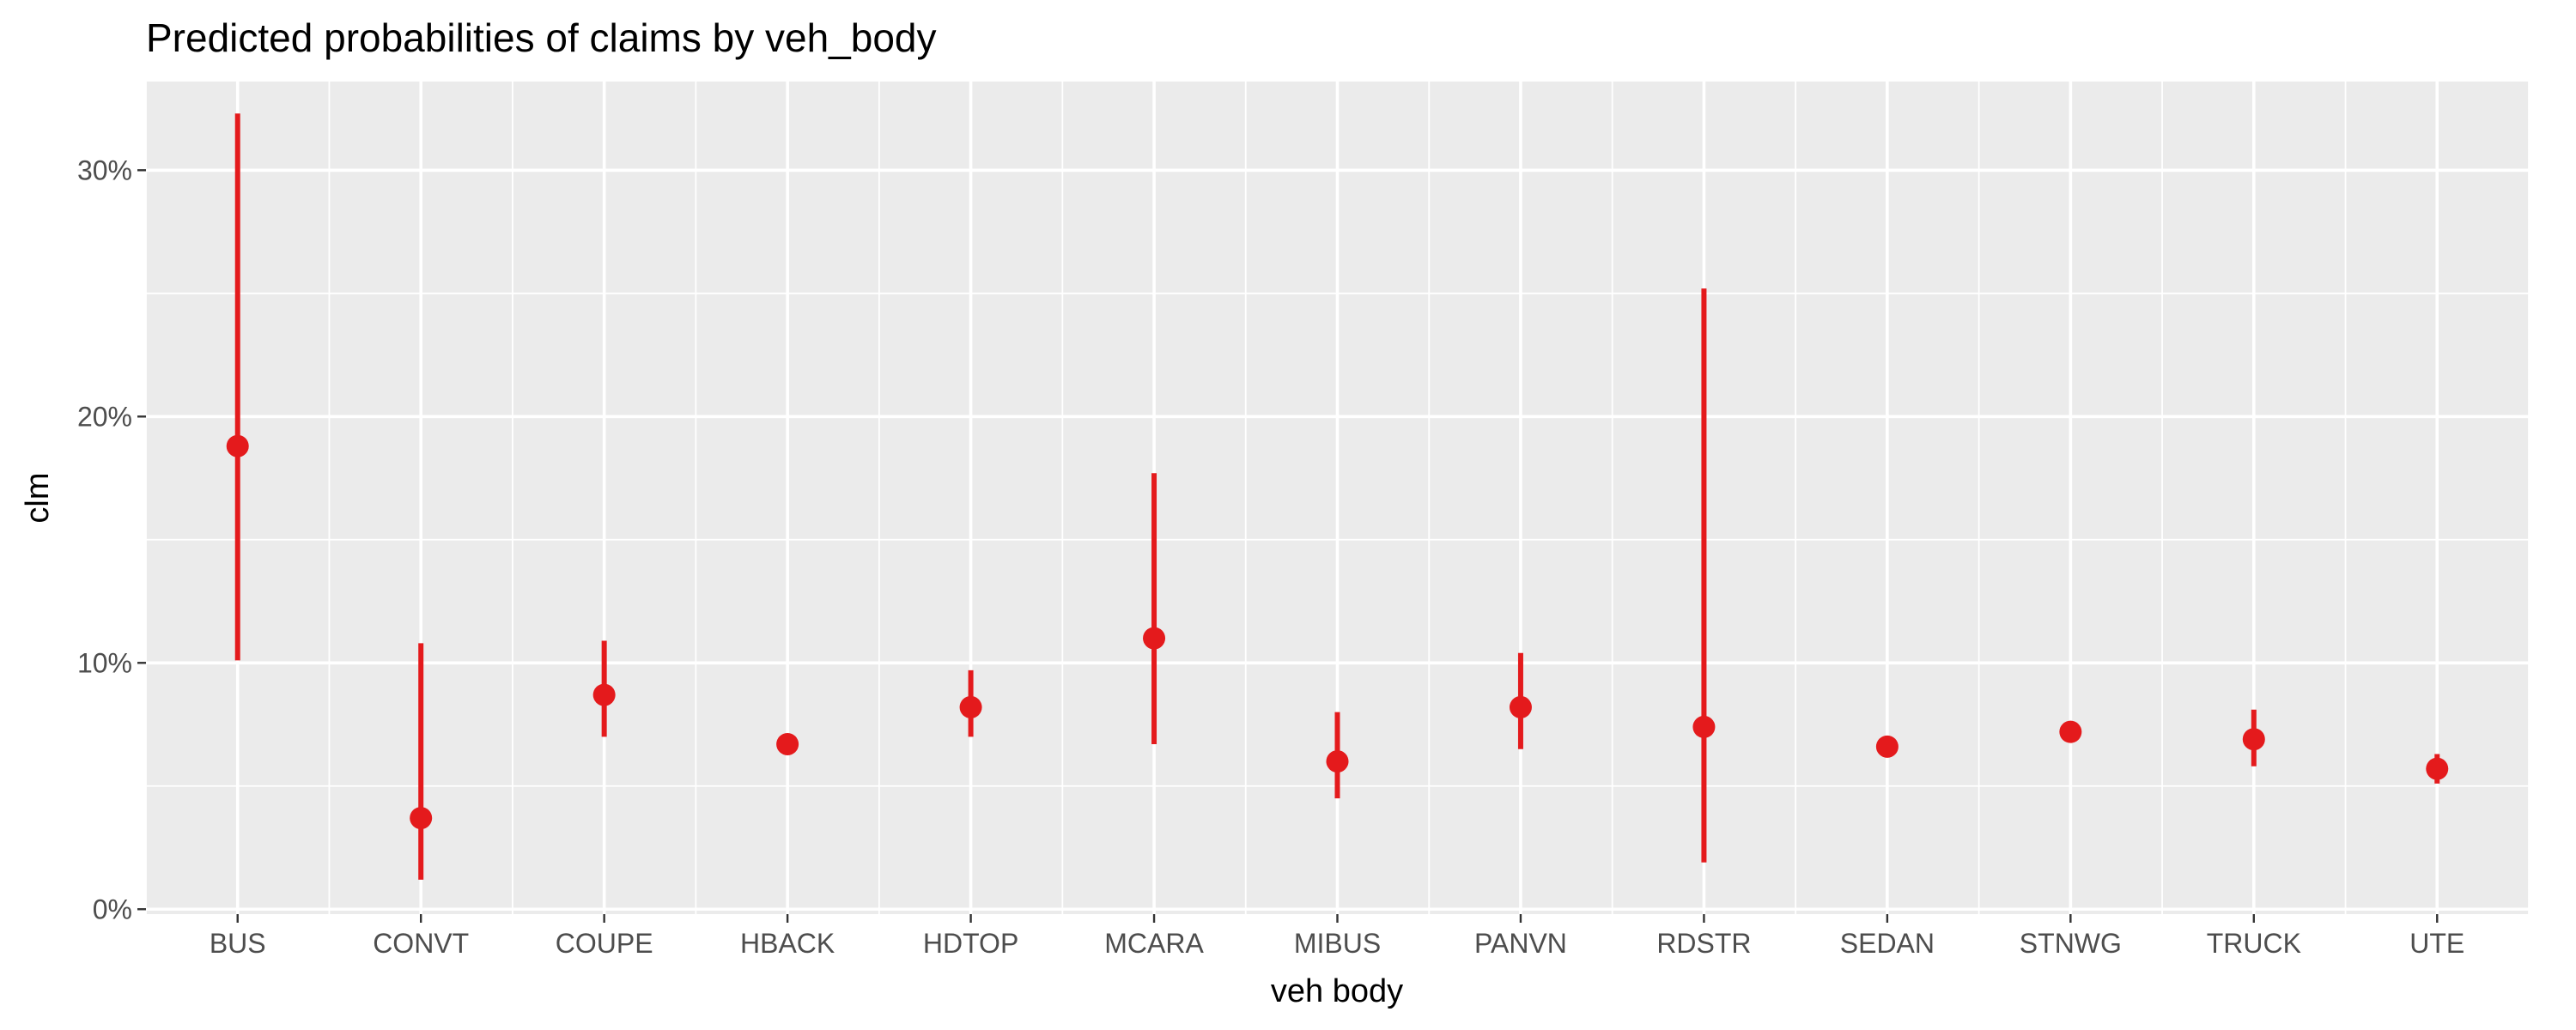 The width and height of the screenshot is (2576, 1030). What do you see at coordinates (2437, 768) in the screenshot?
I see `data-point-ute` at bounding box center [2437, 768].